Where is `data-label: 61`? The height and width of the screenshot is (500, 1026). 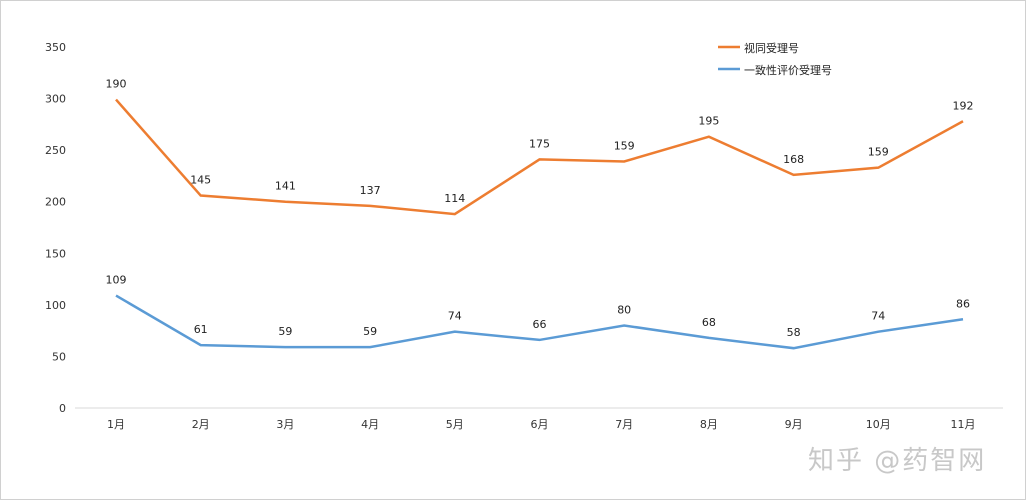
data-label: 61 is located at coordinates (201, 329).